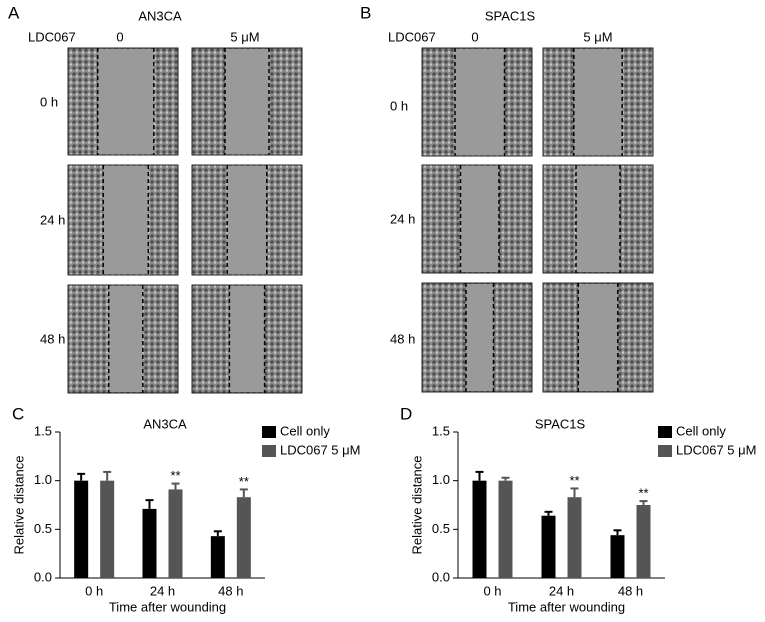 The width and height of the screenshot is (765, 622). What do you see at coordinates (165, 423) in the screenshot?
I see `chart-title: AN3CA` at bounding box center [165, 423].